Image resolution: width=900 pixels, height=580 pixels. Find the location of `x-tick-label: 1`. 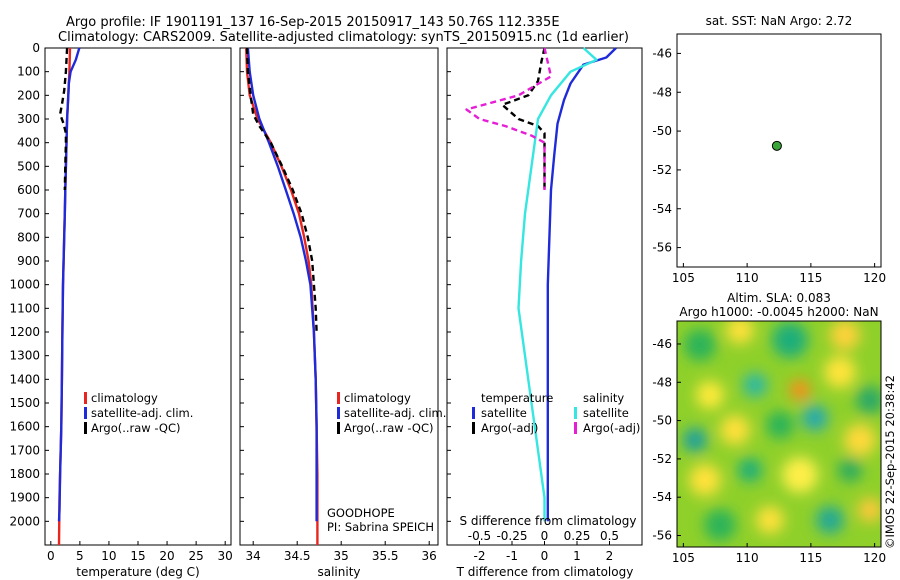

x-tick-label: 1 is located at coordinates (577, 556).